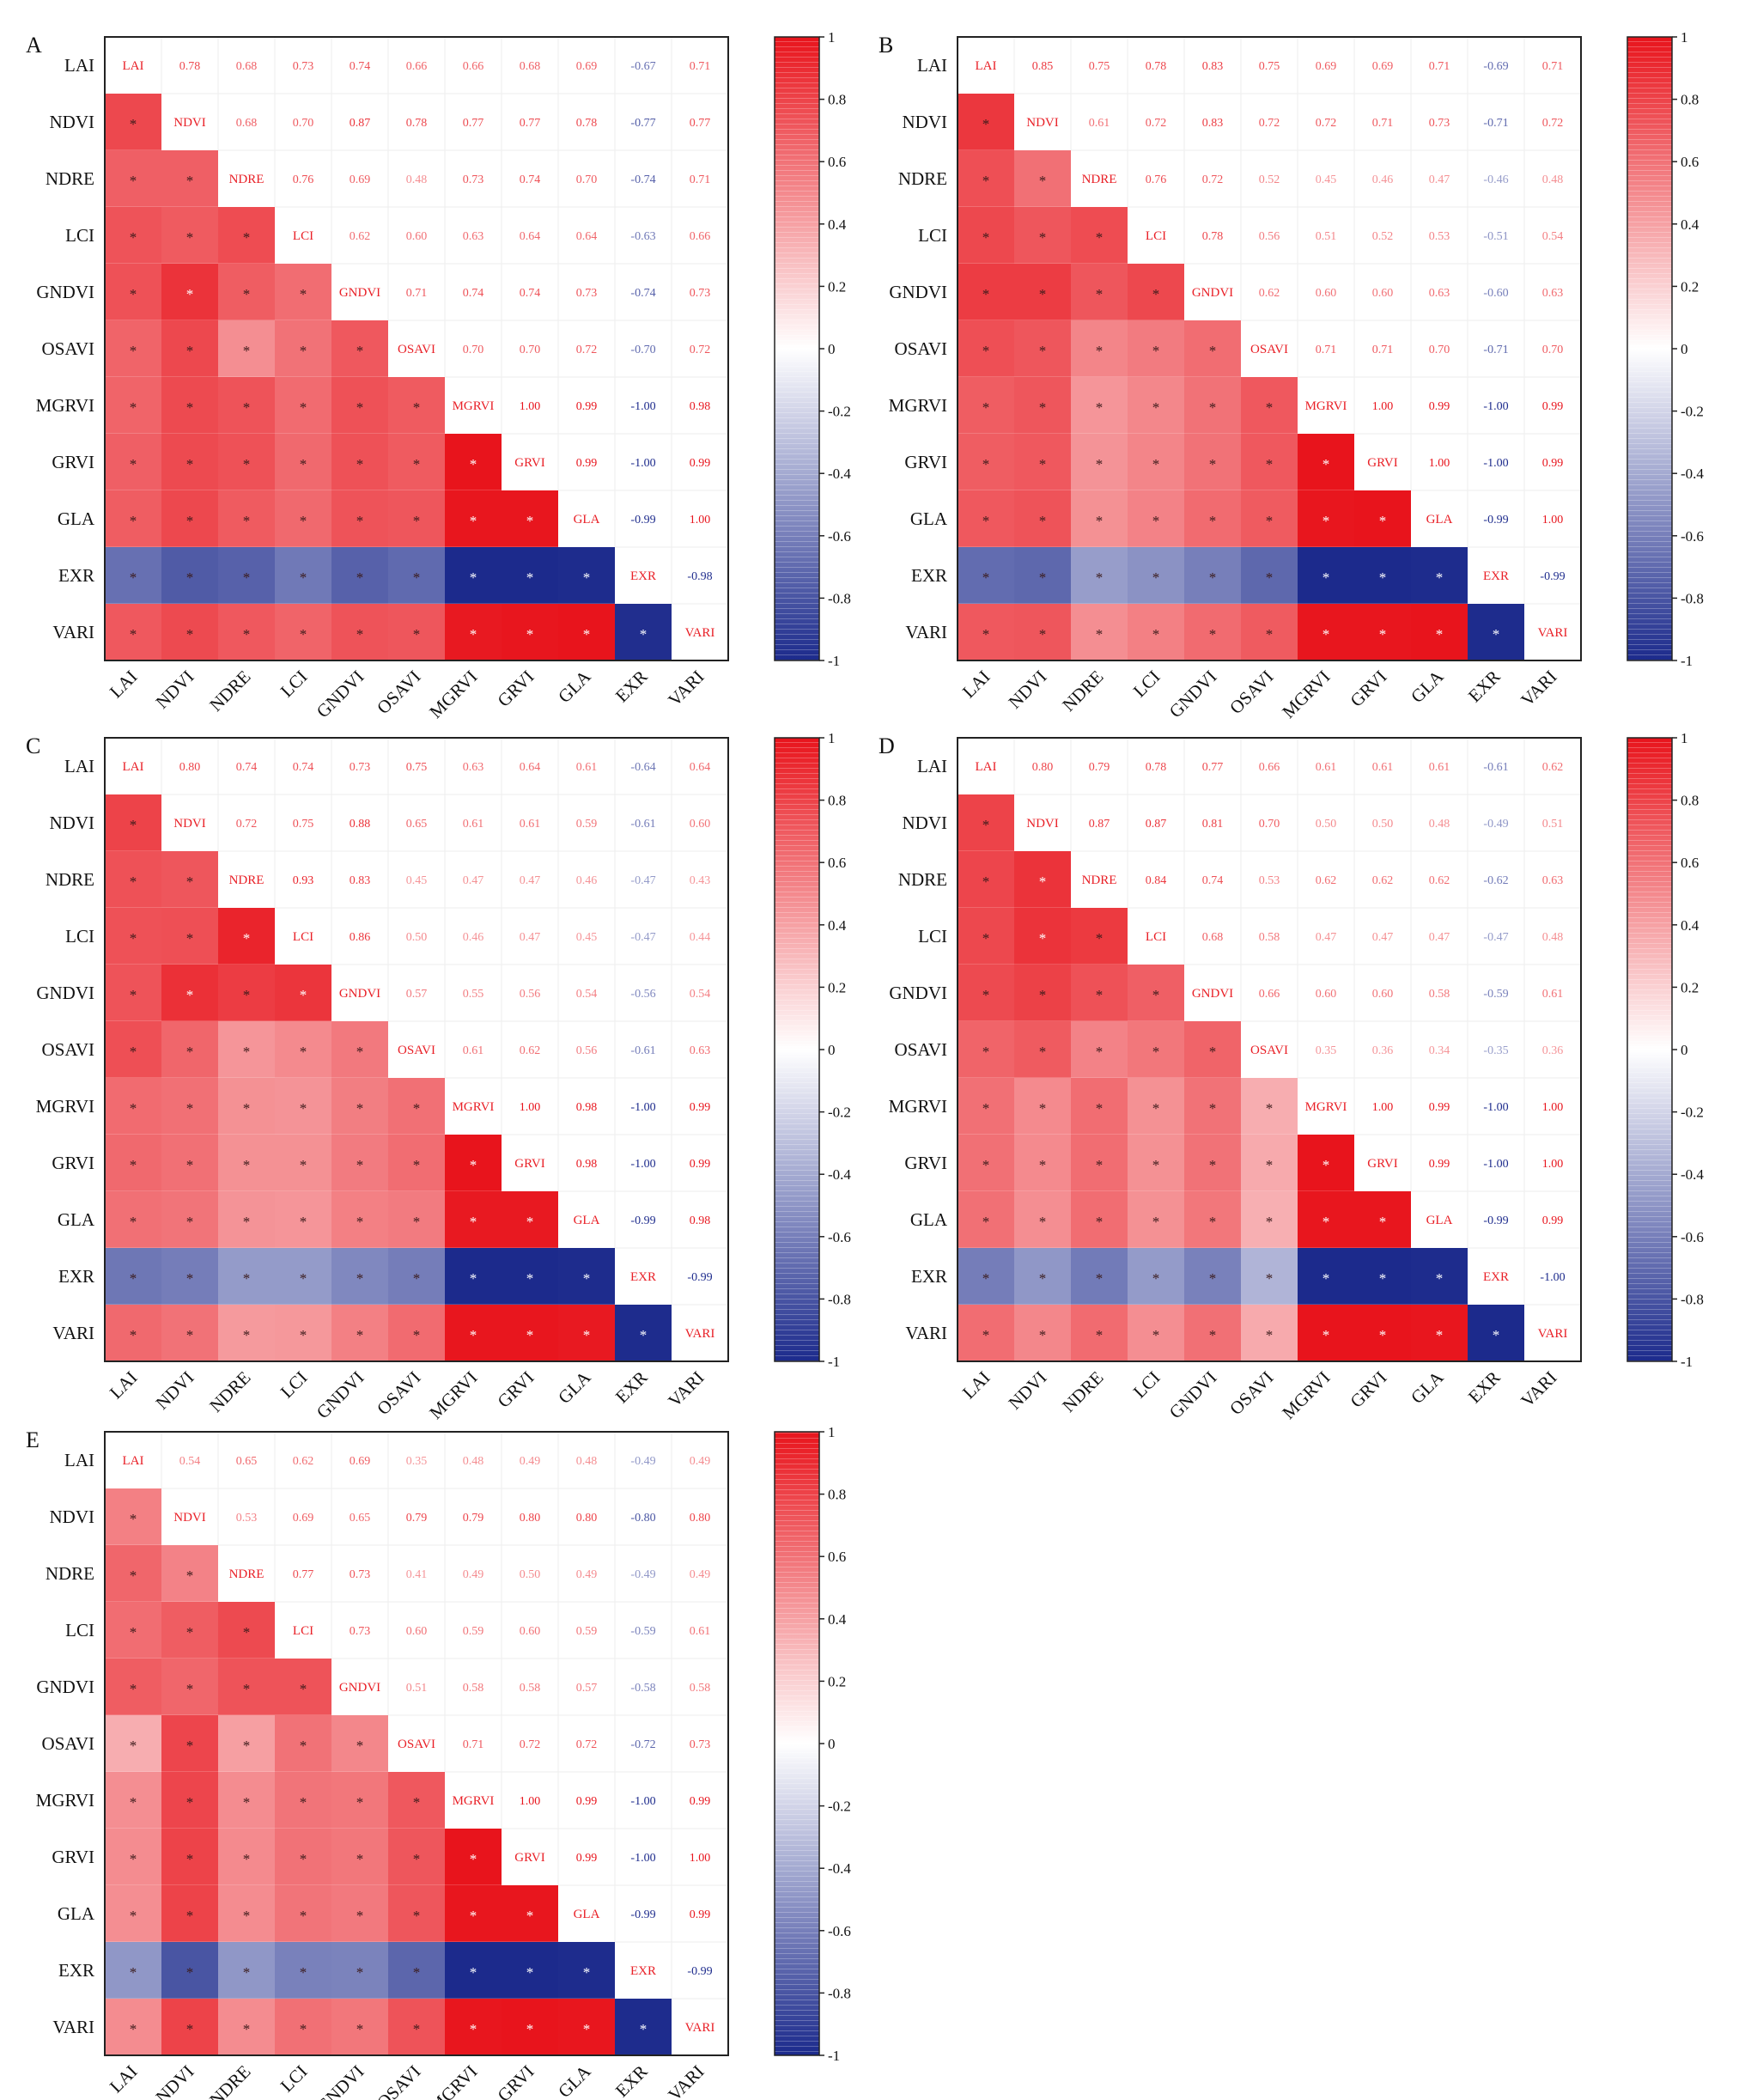  I want to click on column-label-gla: GLA, so click(574, 687).